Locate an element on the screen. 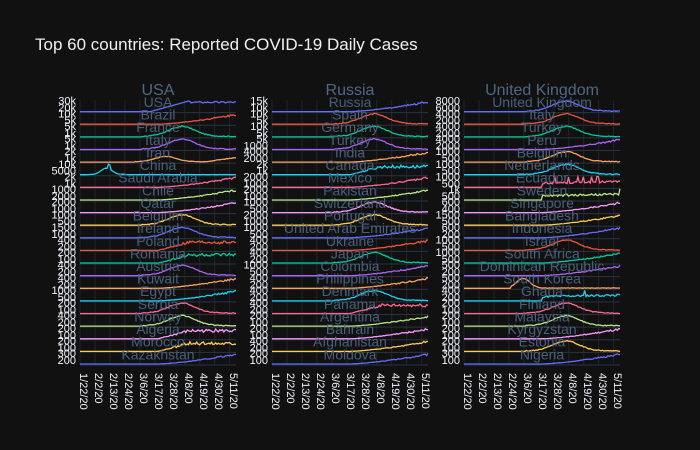 This screenshot has width=700, height=450. country-label: Panama is located at coordinates (350, 304).